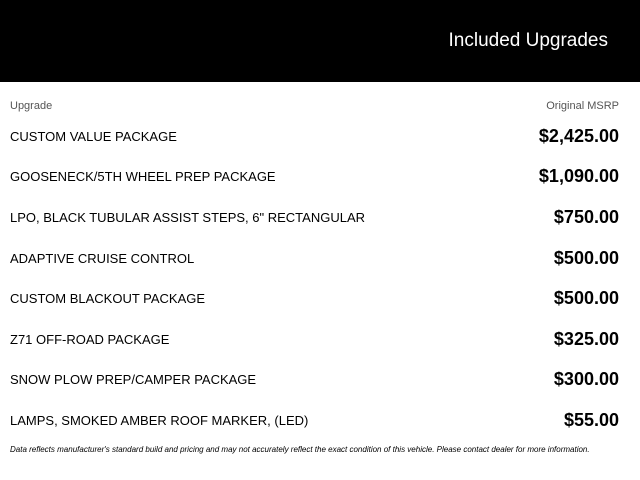 Image resolution: width=640 pixels, height=480 pixels. I want to click on upgrade-price: $300.00, so click(586, 379).